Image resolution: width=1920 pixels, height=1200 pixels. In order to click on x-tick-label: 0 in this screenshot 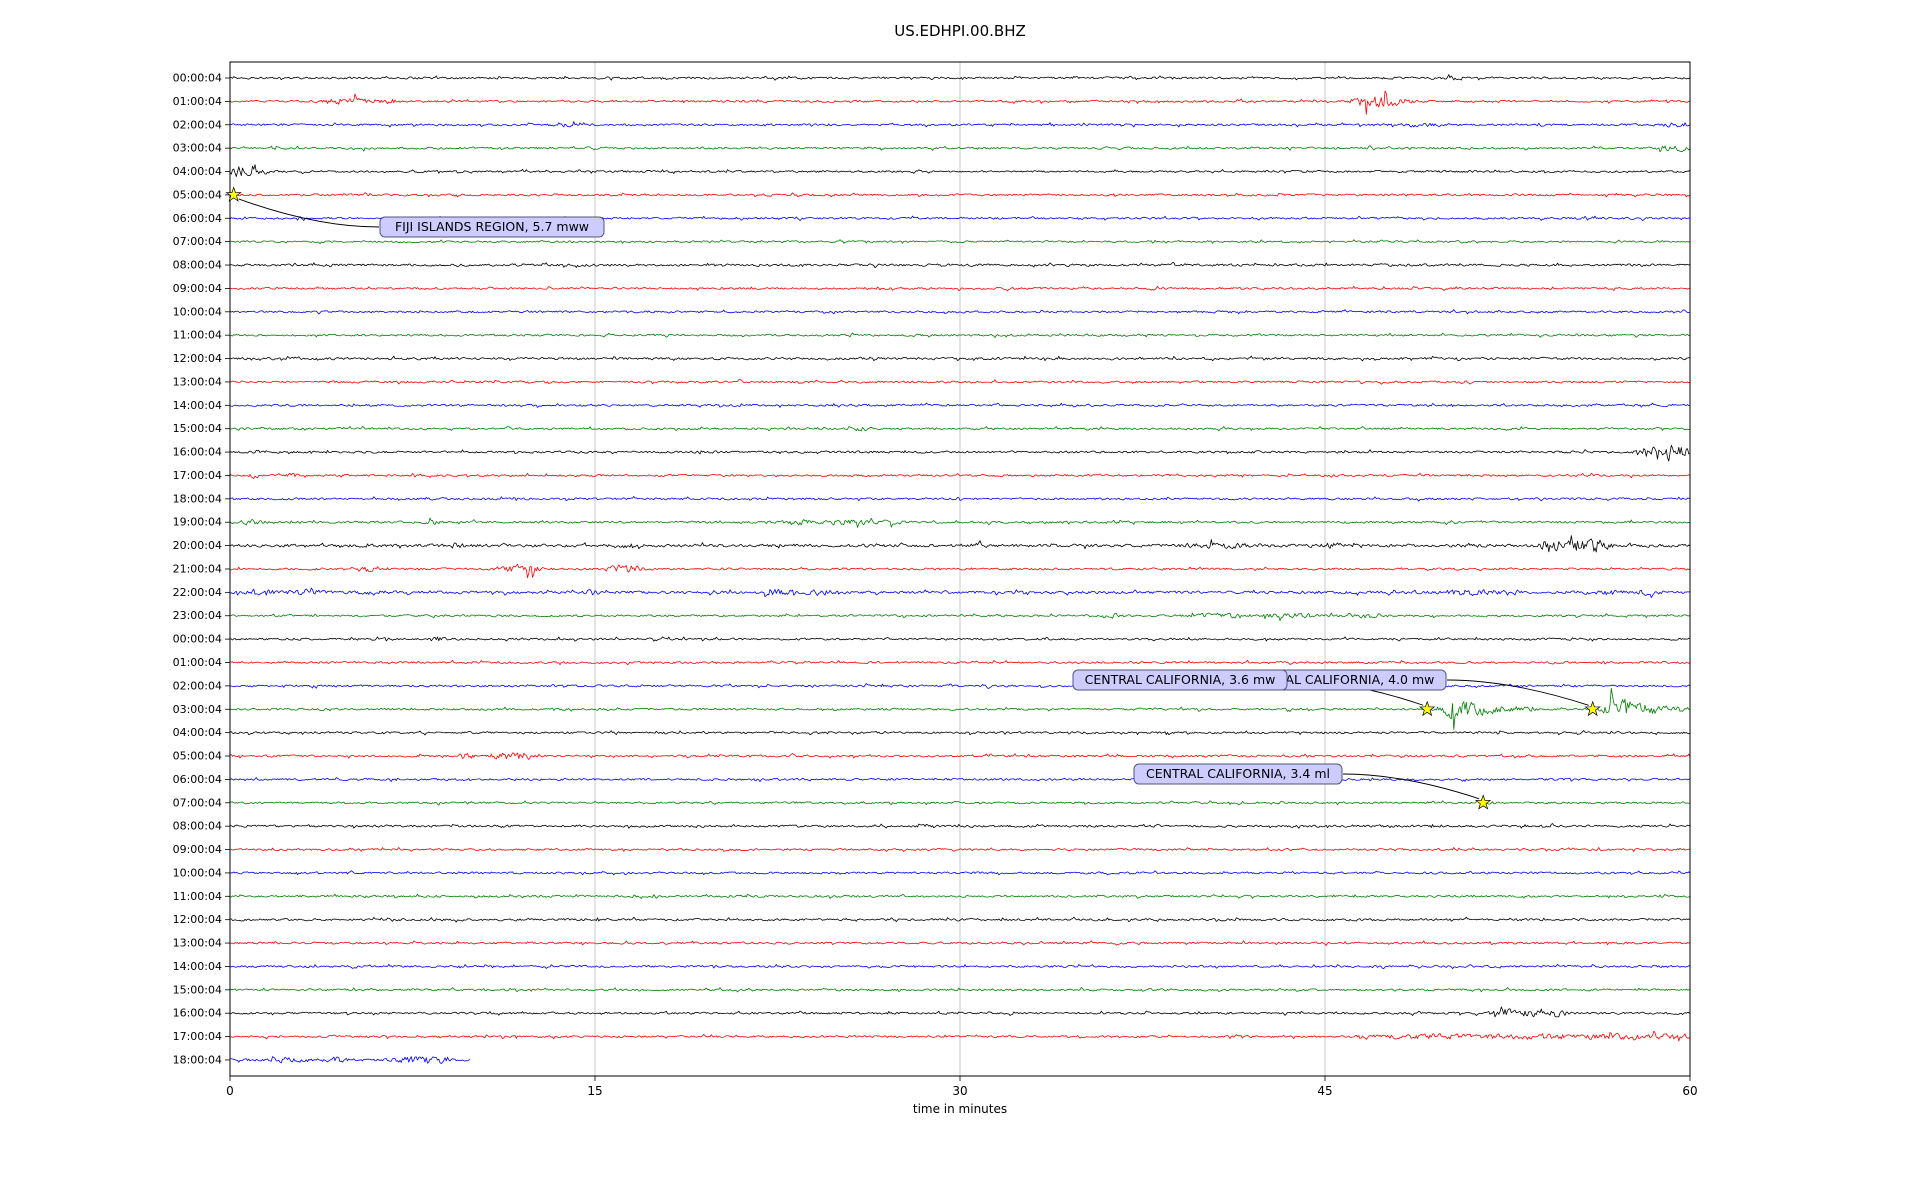, I will do `click(230, 1091)`.